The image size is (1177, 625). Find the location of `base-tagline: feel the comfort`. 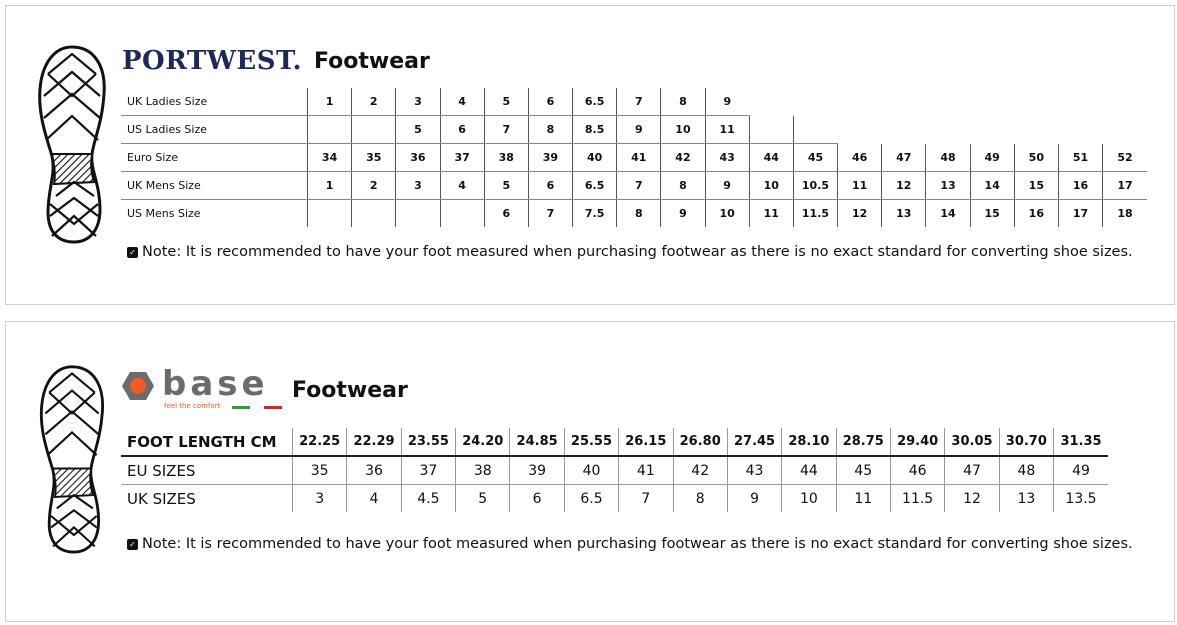

base-tagline: feel the comfort is located at coordinates (192, 406).